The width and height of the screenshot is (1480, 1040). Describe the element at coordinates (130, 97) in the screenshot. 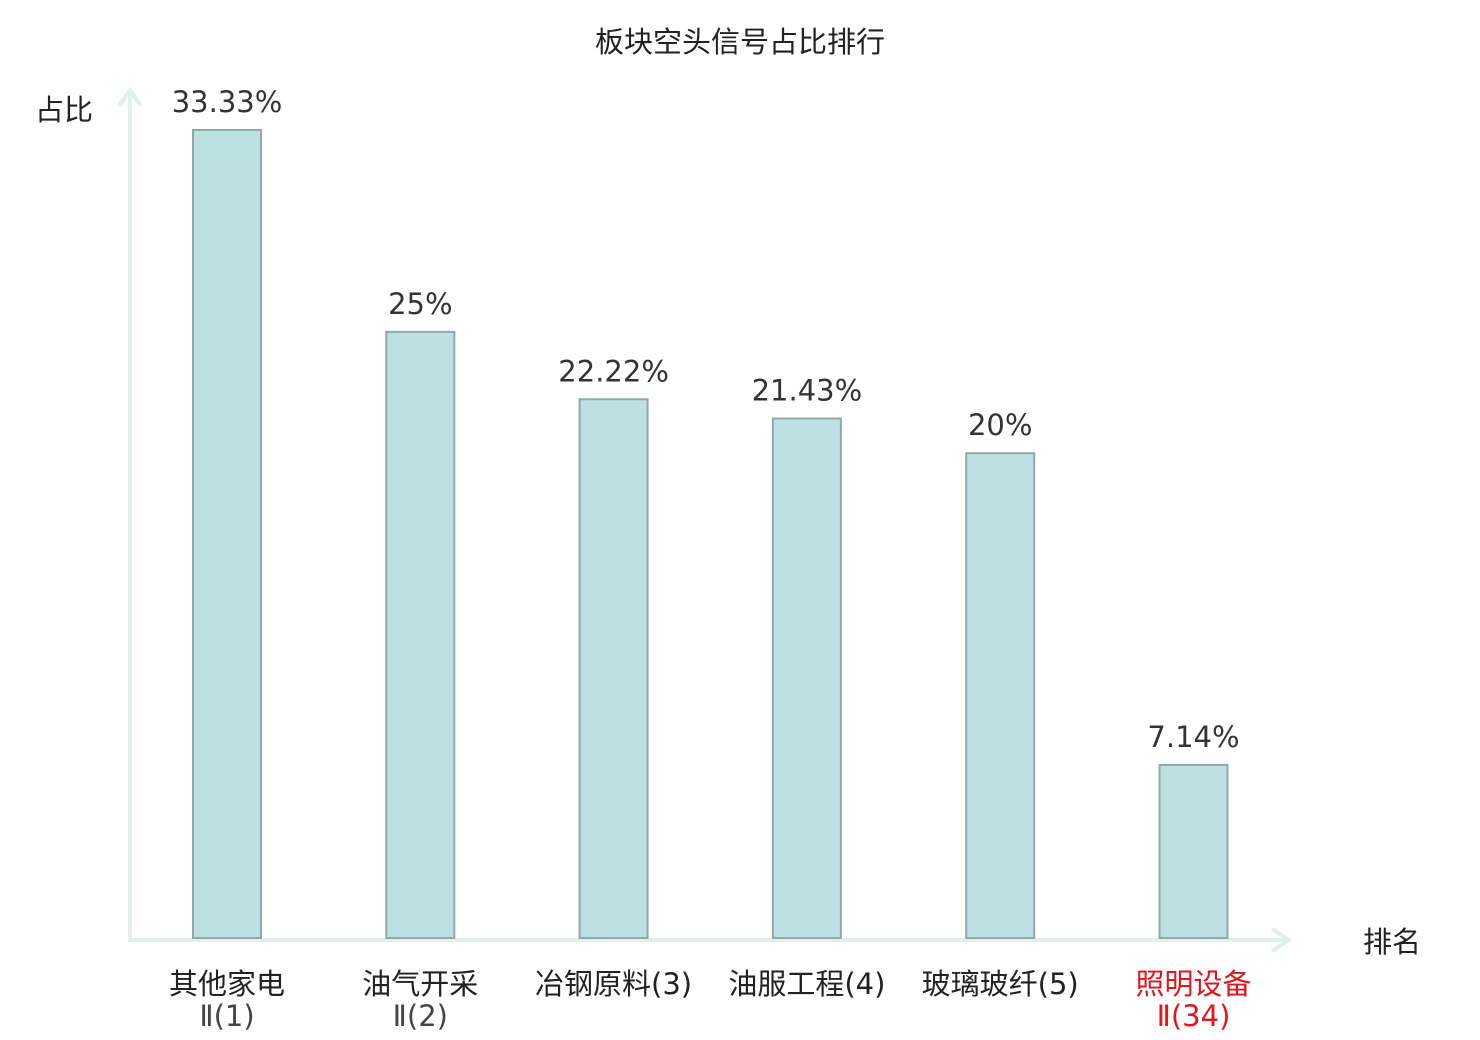

I see `y-axis-arrow` at that location.